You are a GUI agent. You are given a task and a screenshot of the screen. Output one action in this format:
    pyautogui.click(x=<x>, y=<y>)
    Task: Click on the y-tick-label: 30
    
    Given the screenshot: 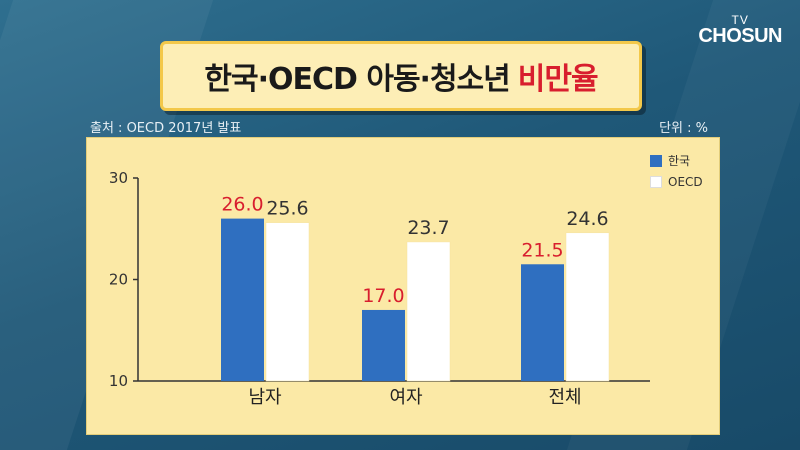 What is the action you would take?
    pyautogui.click(x=118, y=178)
    